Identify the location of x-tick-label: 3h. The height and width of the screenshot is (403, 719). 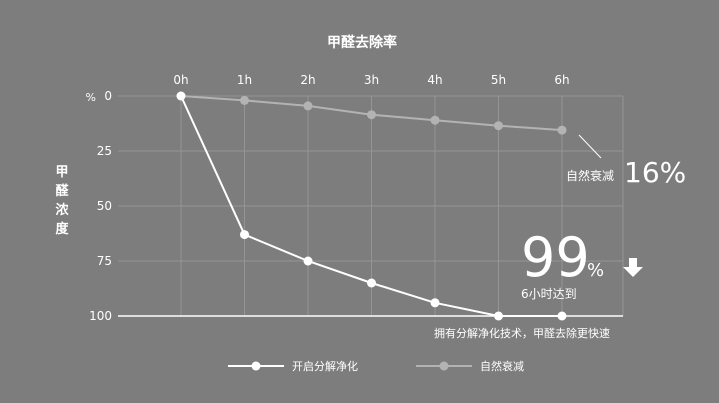
(371, 80).